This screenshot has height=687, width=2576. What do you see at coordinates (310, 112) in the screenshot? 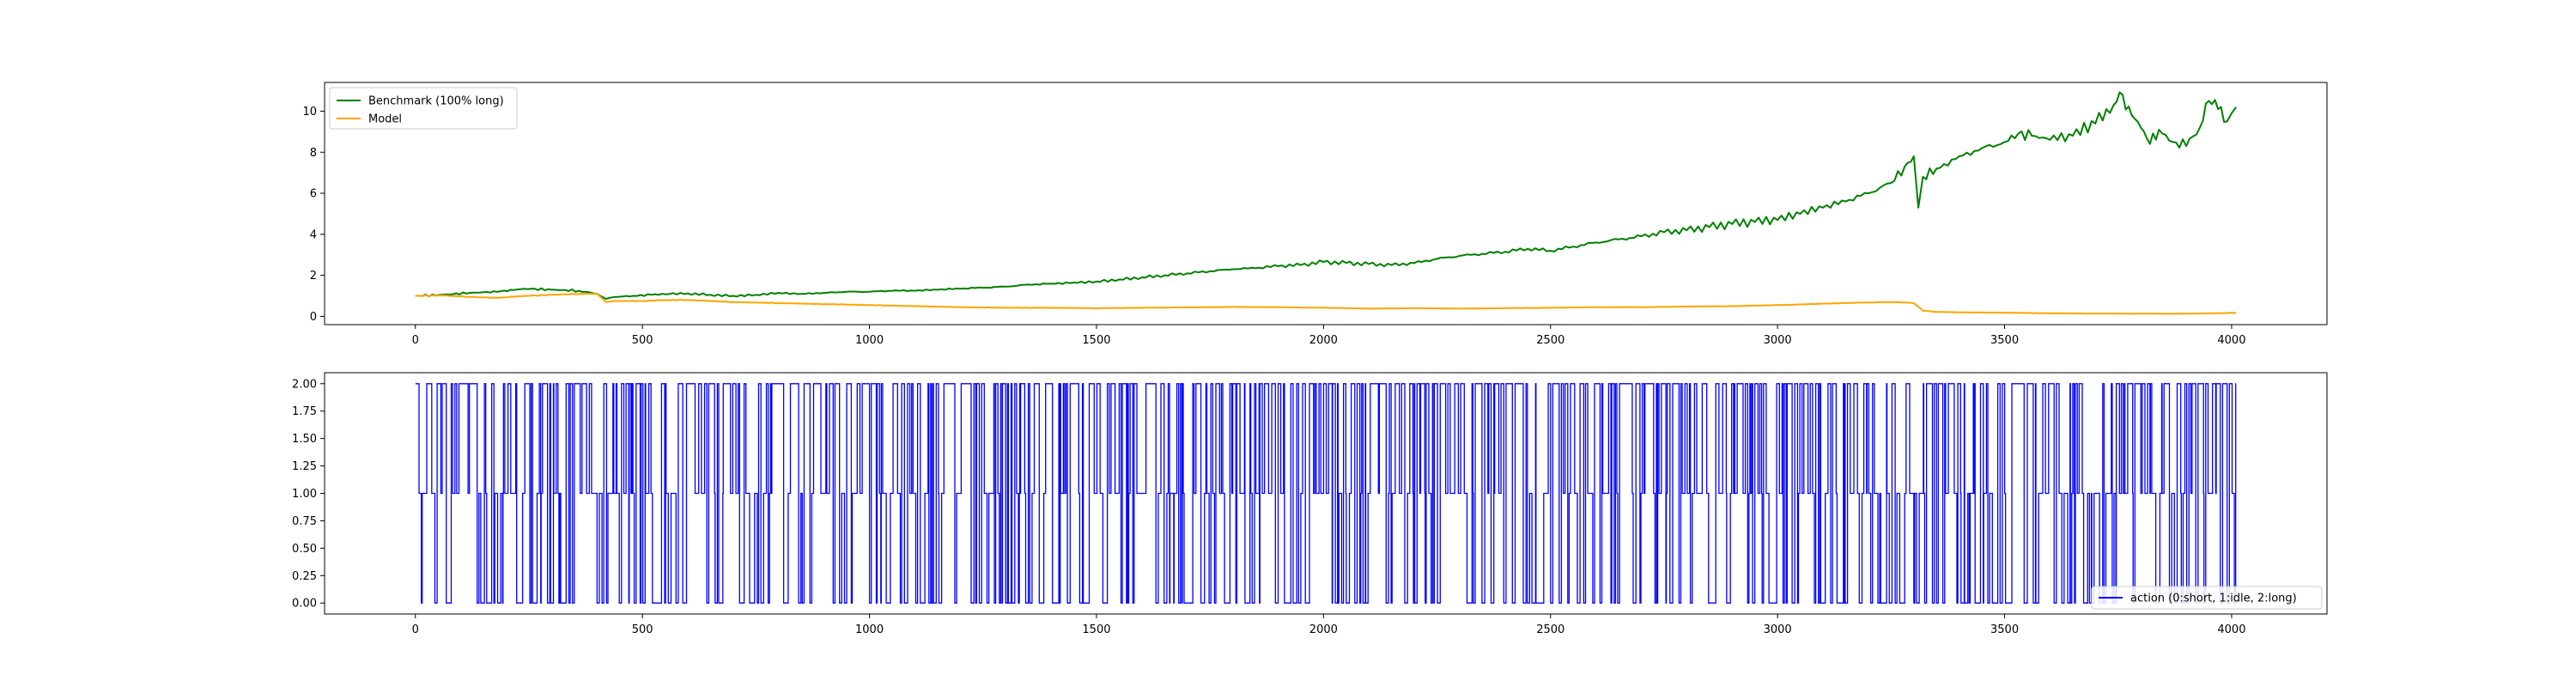
I see `y-tick-label: 10` at bounding box center [310, 112].